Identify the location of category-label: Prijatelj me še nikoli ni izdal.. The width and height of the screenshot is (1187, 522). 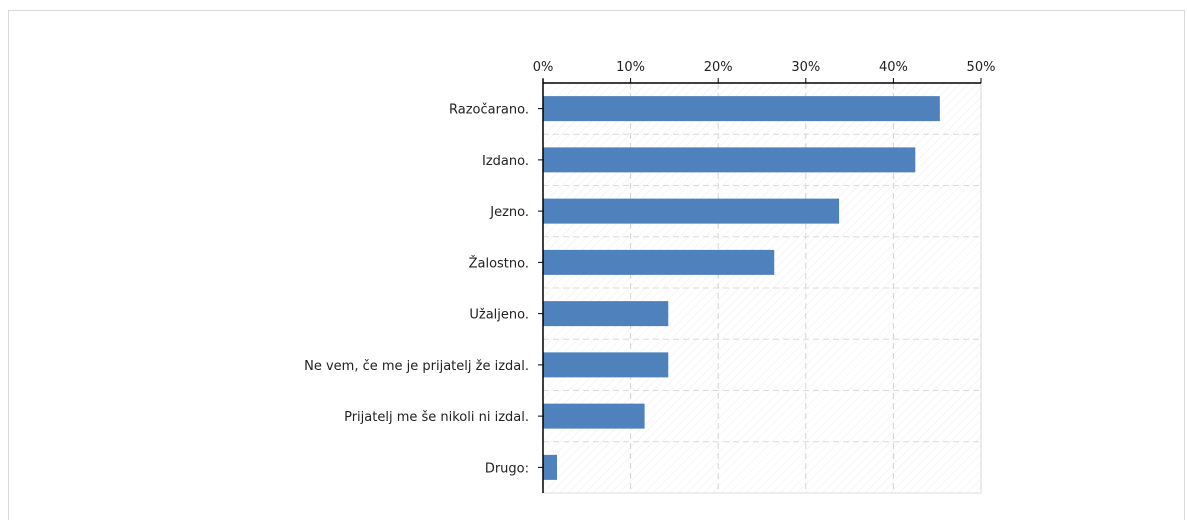
(436, 417).